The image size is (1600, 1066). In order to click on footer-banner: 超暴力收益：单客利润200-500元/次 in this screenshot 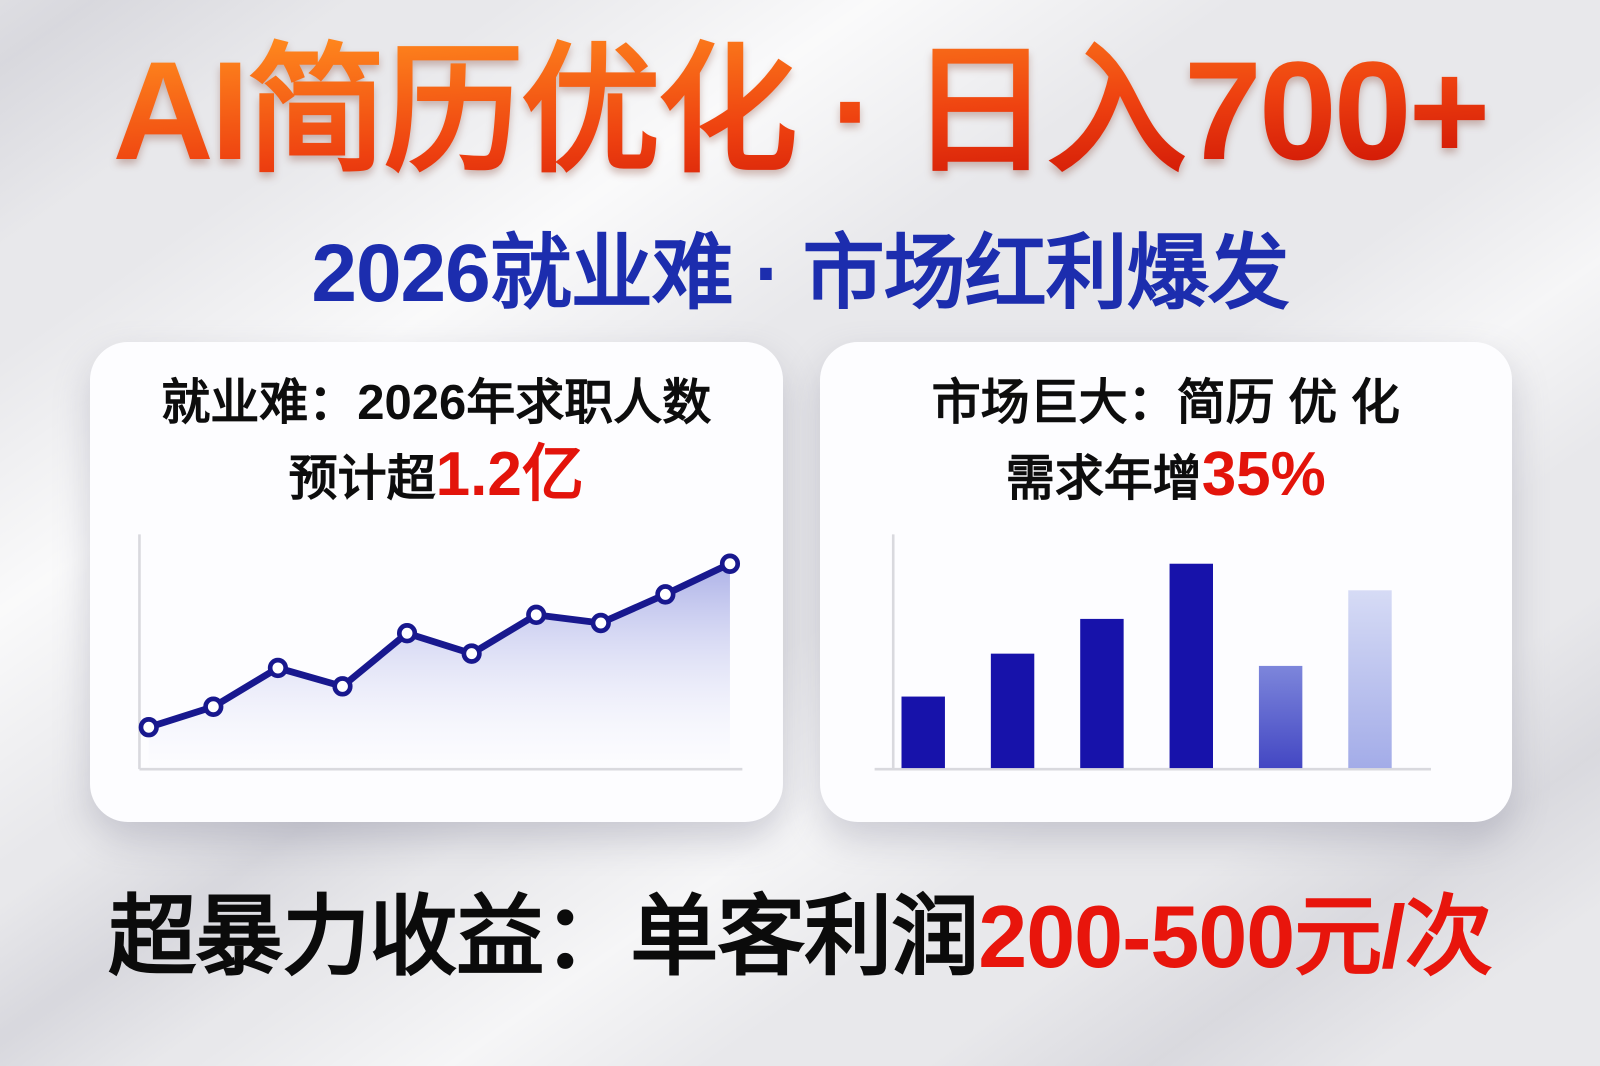, I will do `click(800, 929)`.